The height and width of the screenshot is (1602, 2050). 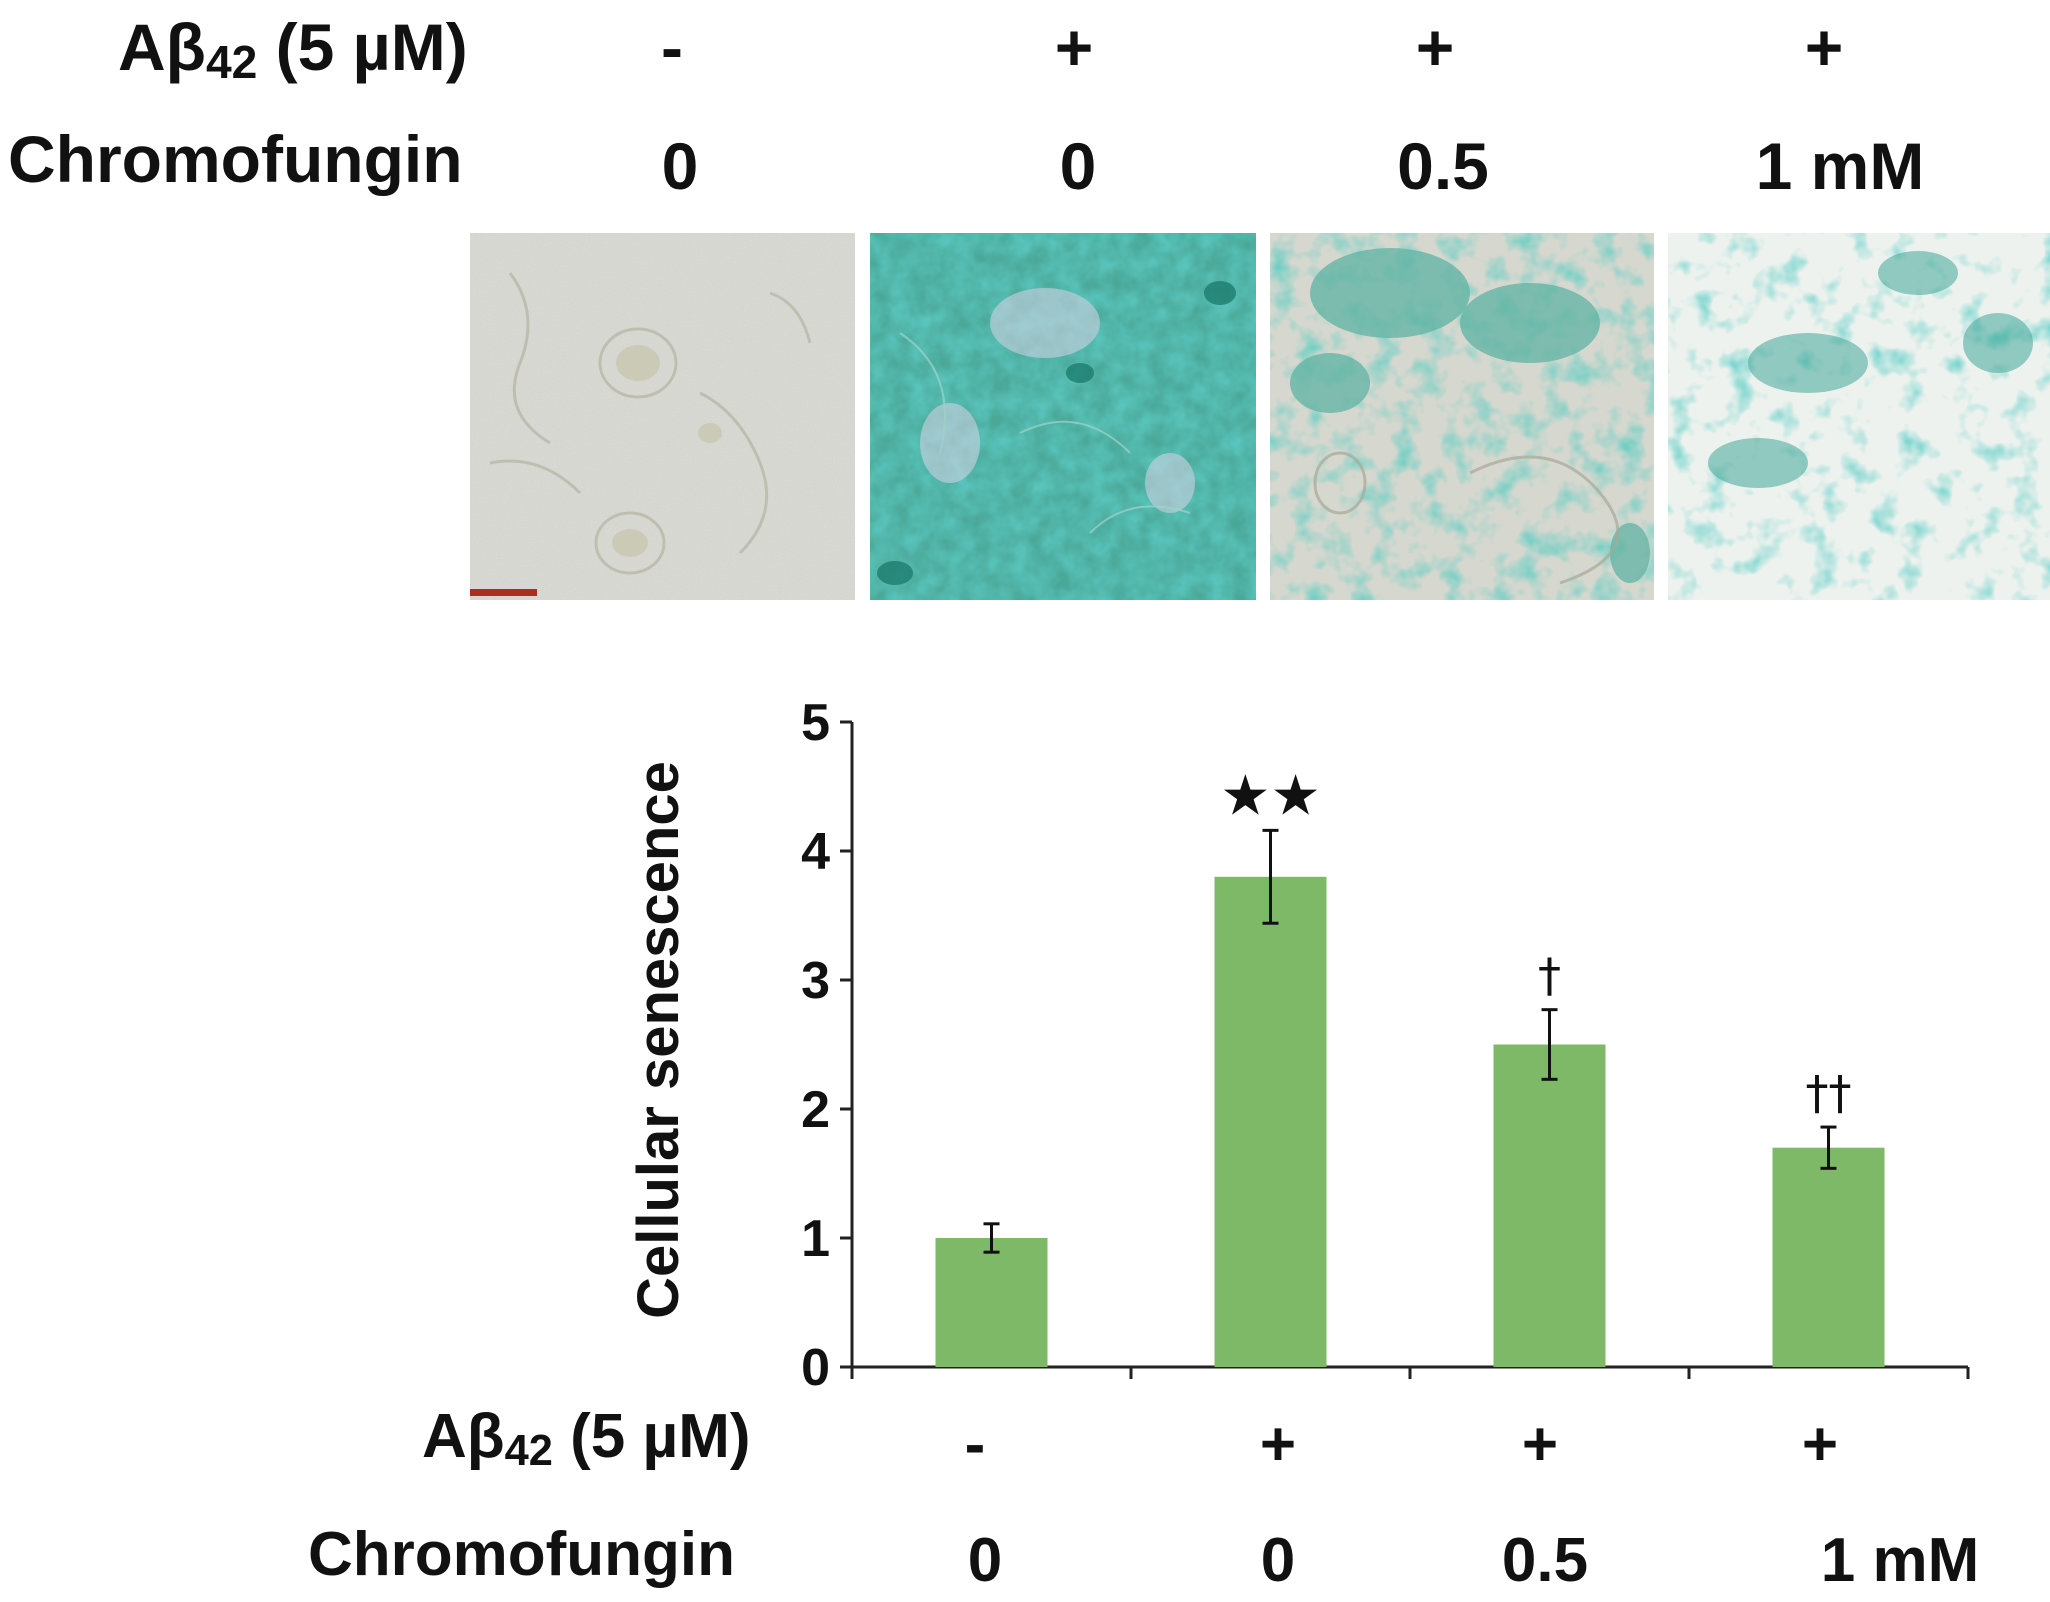 What do you see at coordinates (1840, 166) in the screenshot?
I see `top-chromofungin-value-4: 1 mM` at bounding box center [1840, 166].